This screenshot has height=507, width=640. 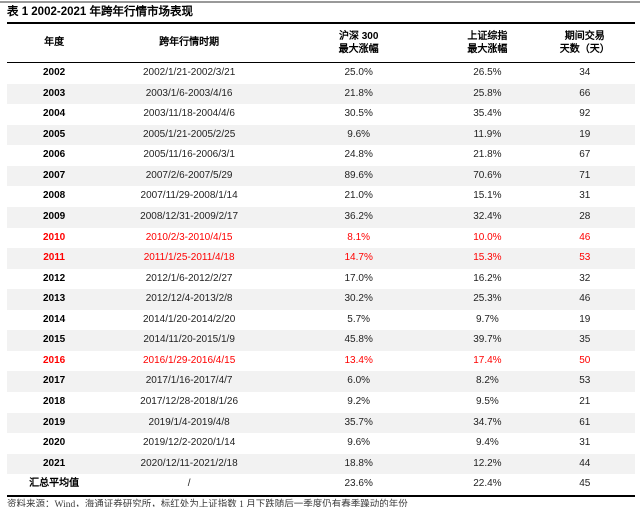 I want to click on period-cell: 2019/12/2-2020/1/14, so click(x=189, y=443).